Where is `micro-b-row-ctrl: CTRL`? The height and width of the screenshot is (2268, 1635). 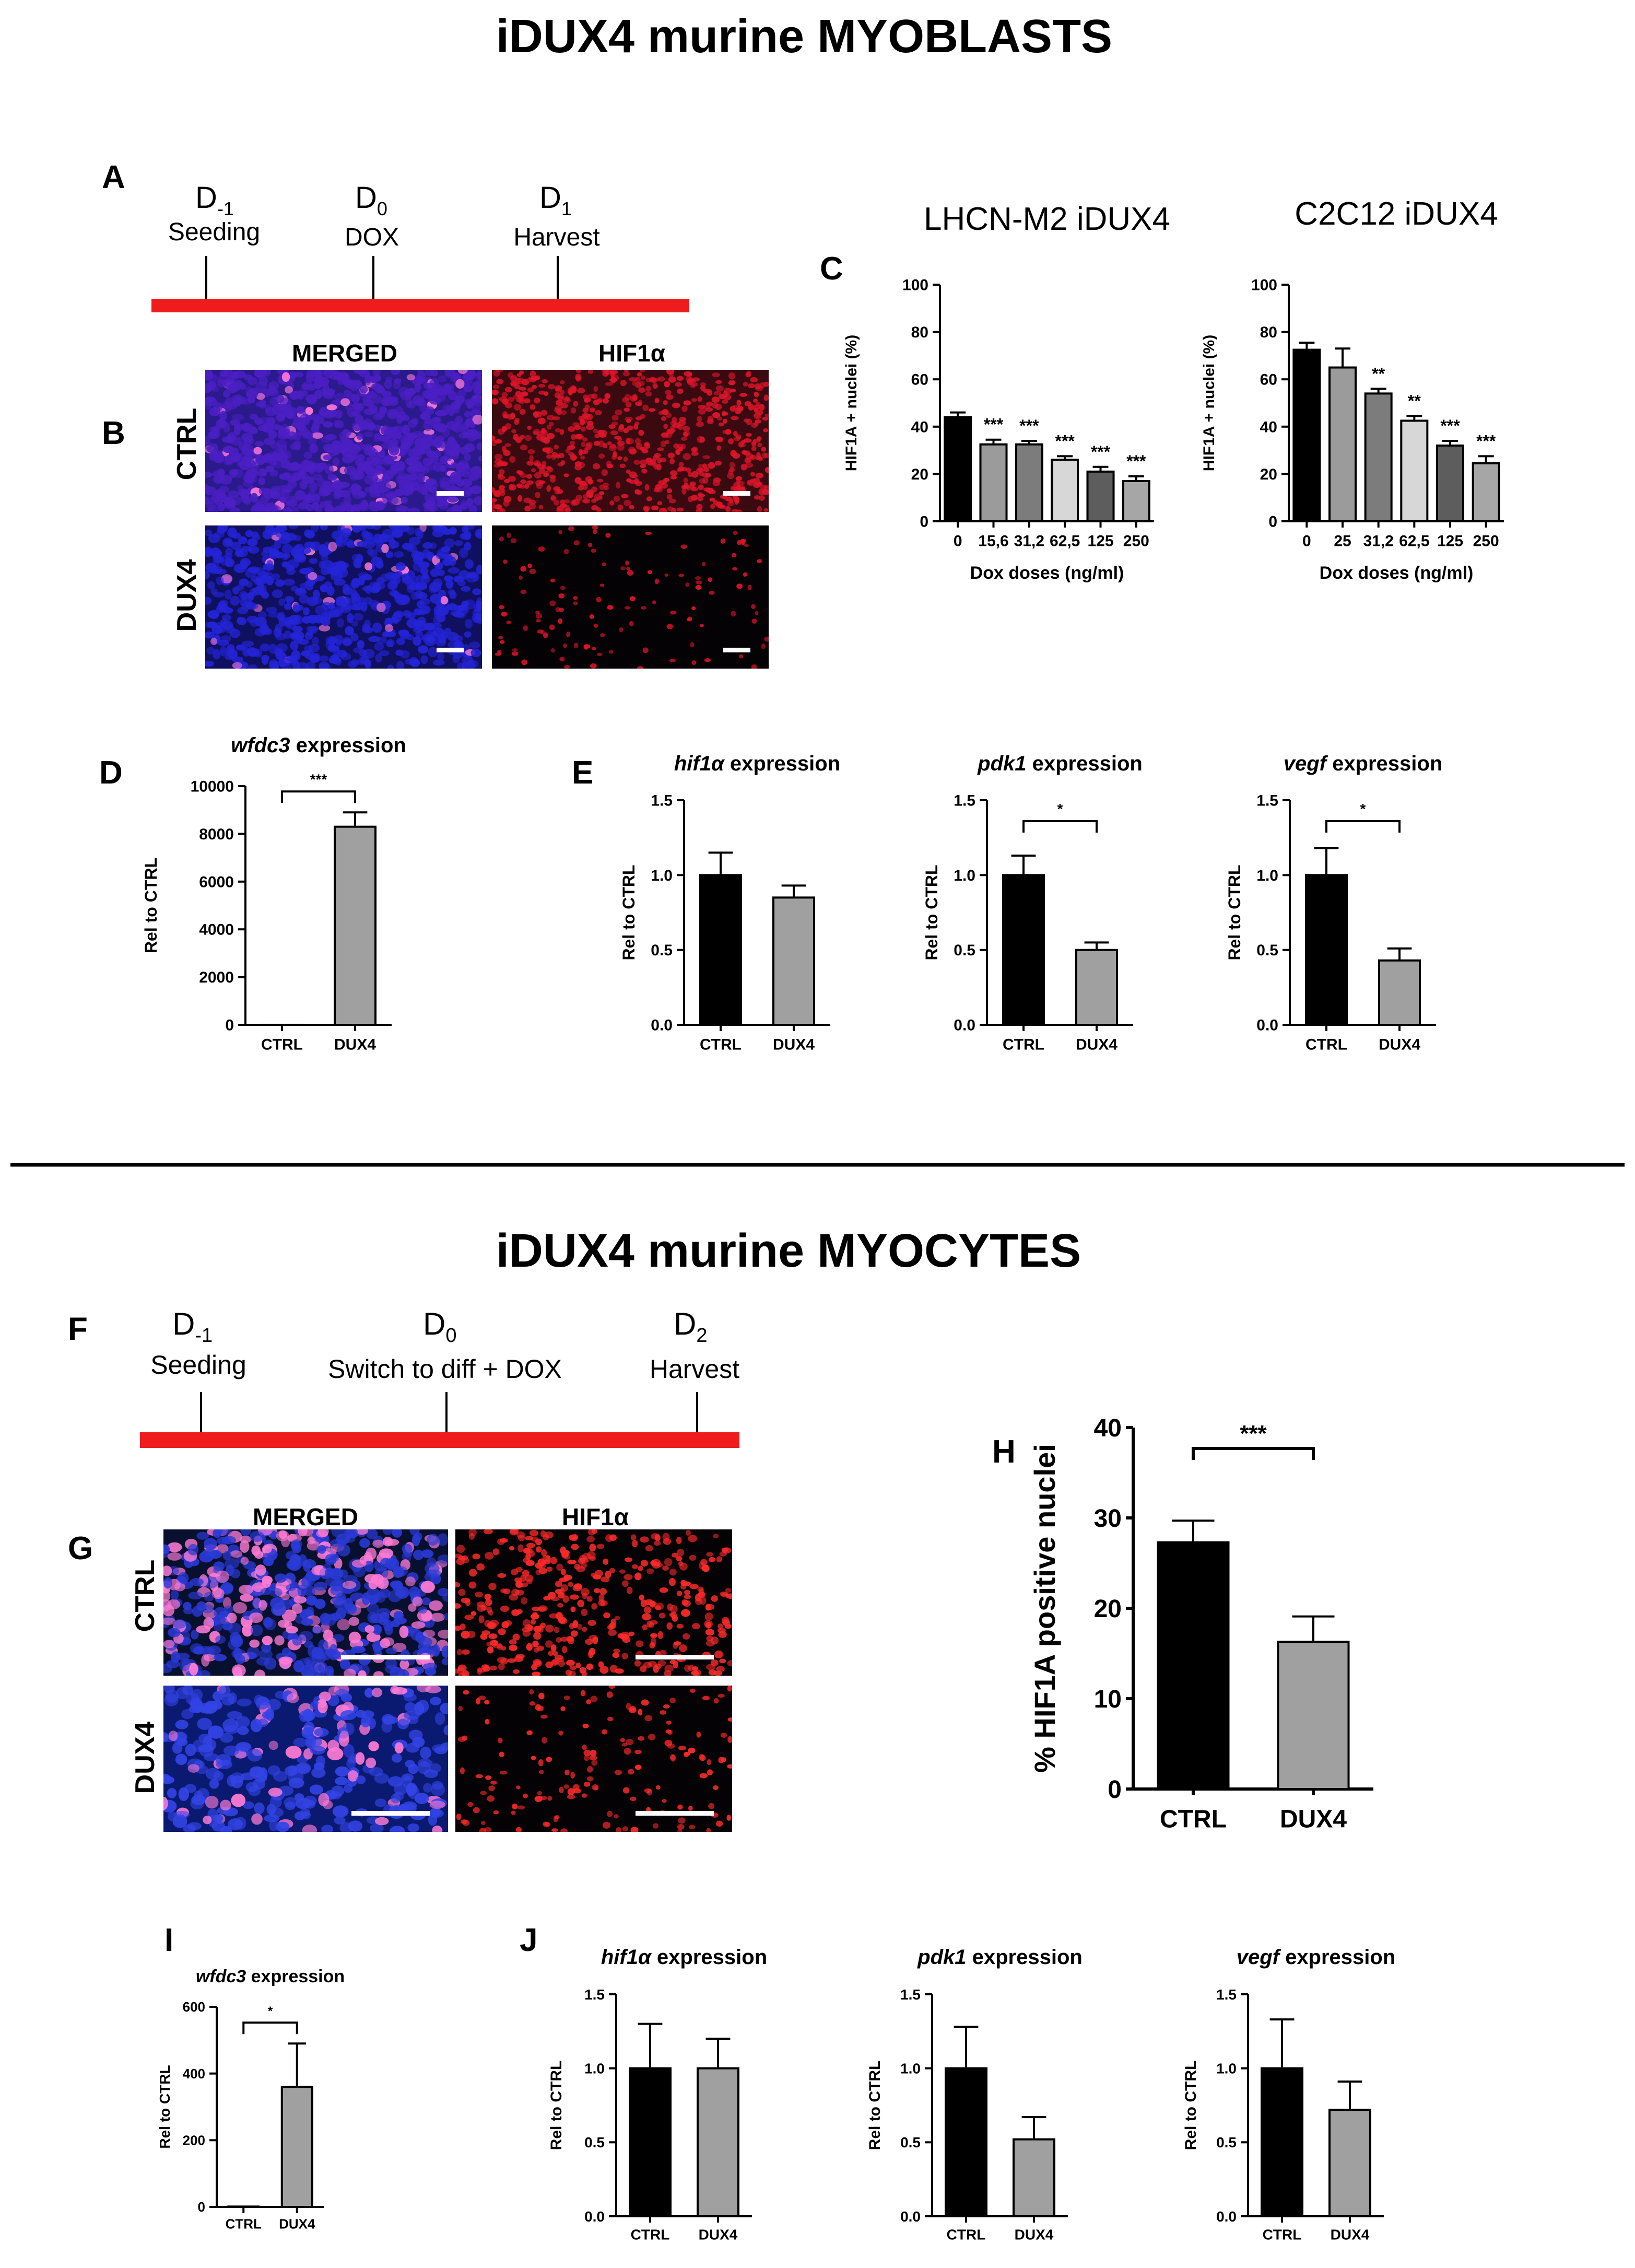
micro-b-row-ctrl: CTRL is located at coordinates (187, 445).